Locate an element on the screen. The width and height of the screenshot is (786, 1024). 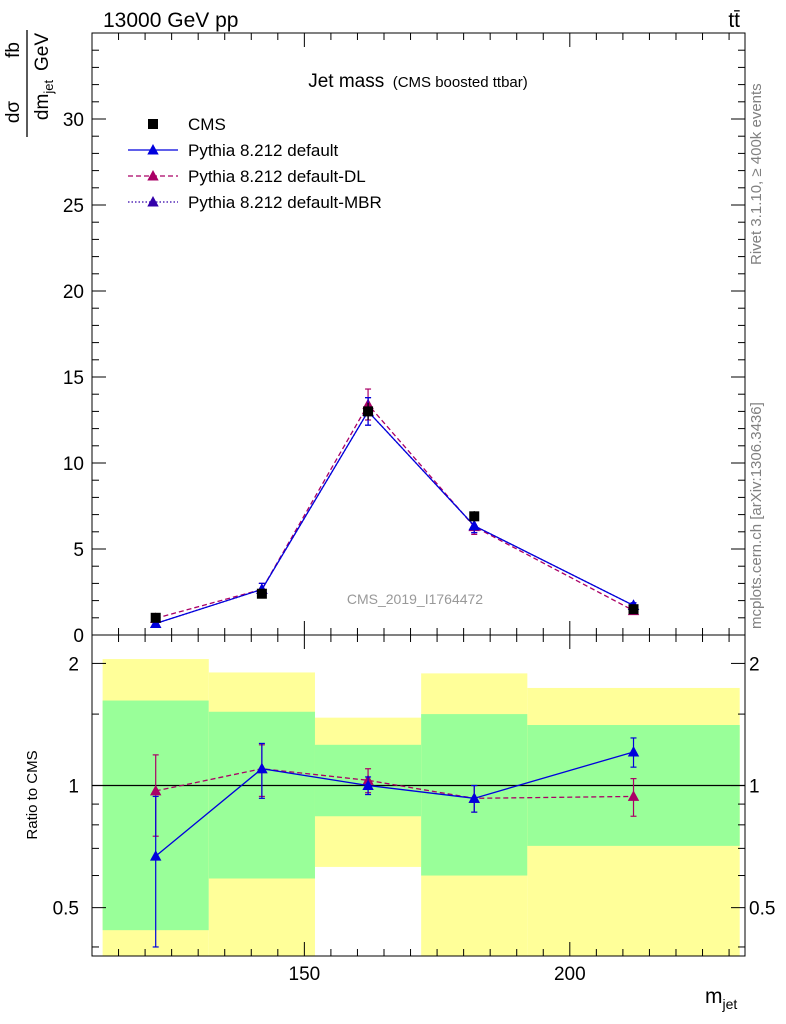
legend-marker-cms is located at coordinates (153, 124).